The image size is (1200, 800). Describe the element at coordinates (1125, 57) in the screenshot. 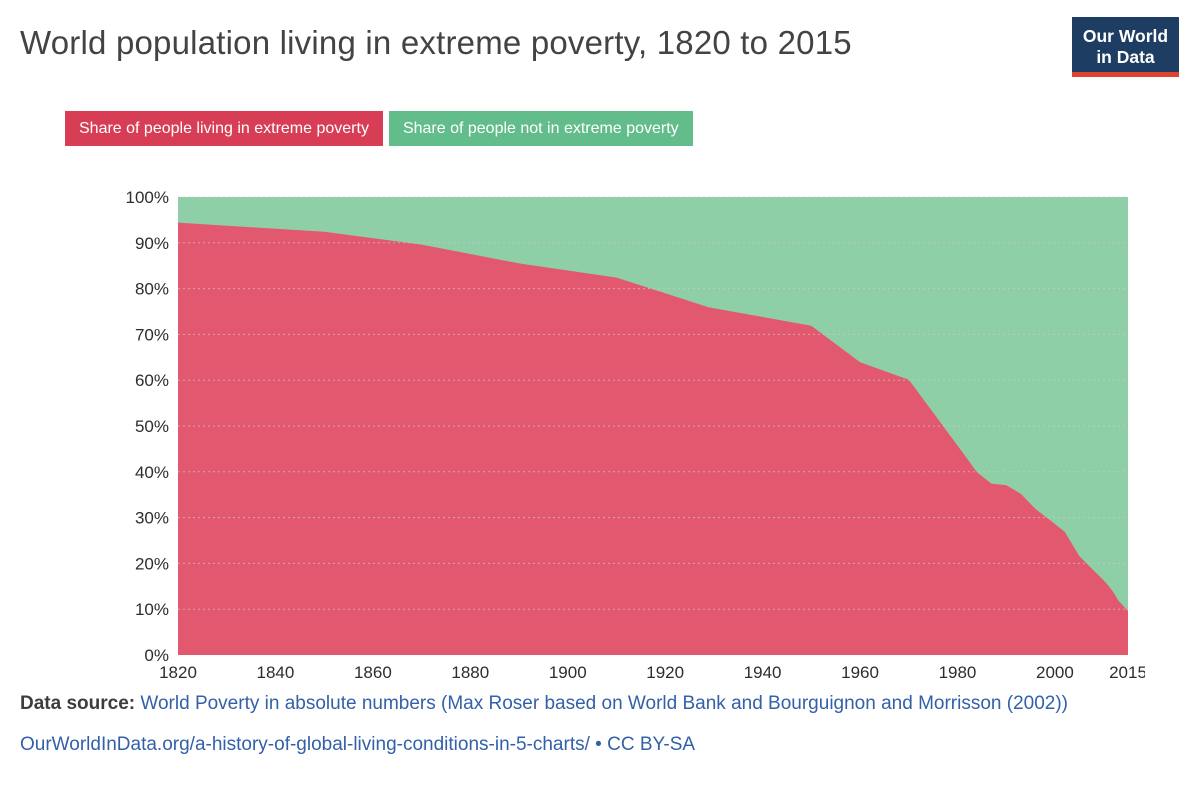

I see `logo-line-2: in Data` at that location.